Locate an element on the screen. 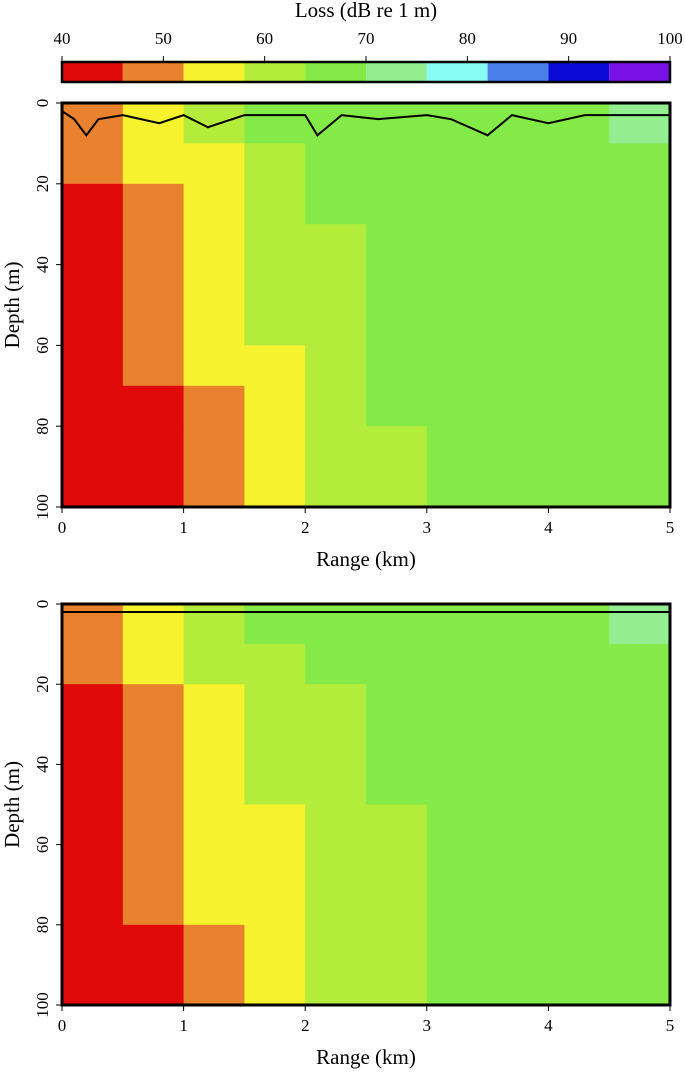  surface-line is located at coordinates (365, 123).